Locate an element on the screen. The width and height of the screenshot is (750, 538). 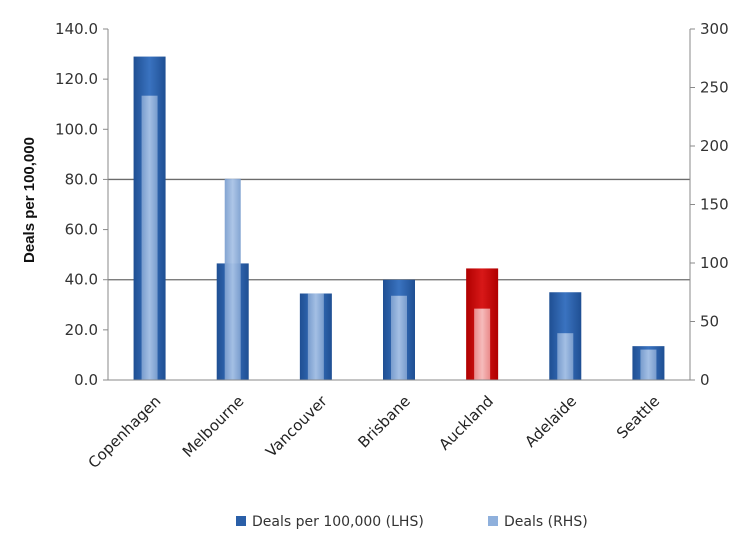
right-tick-label: 200 is located at coordinates (714, 146).